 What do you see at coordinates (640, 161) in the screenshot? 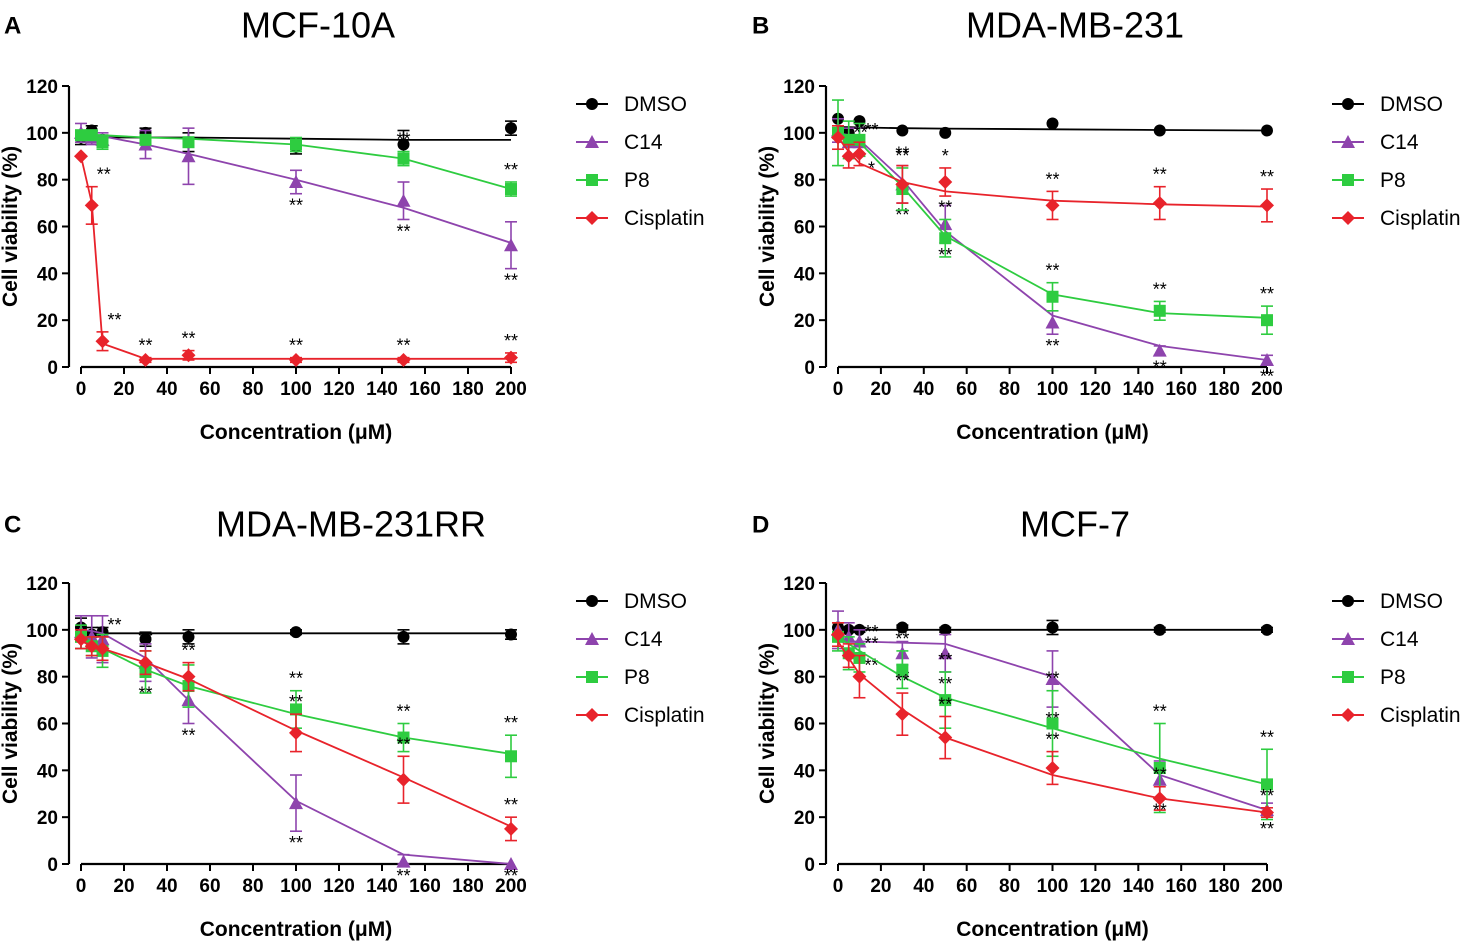
I see `legend: DMSO C14 P8 Cisplatin` at bounding box center [640, 161].